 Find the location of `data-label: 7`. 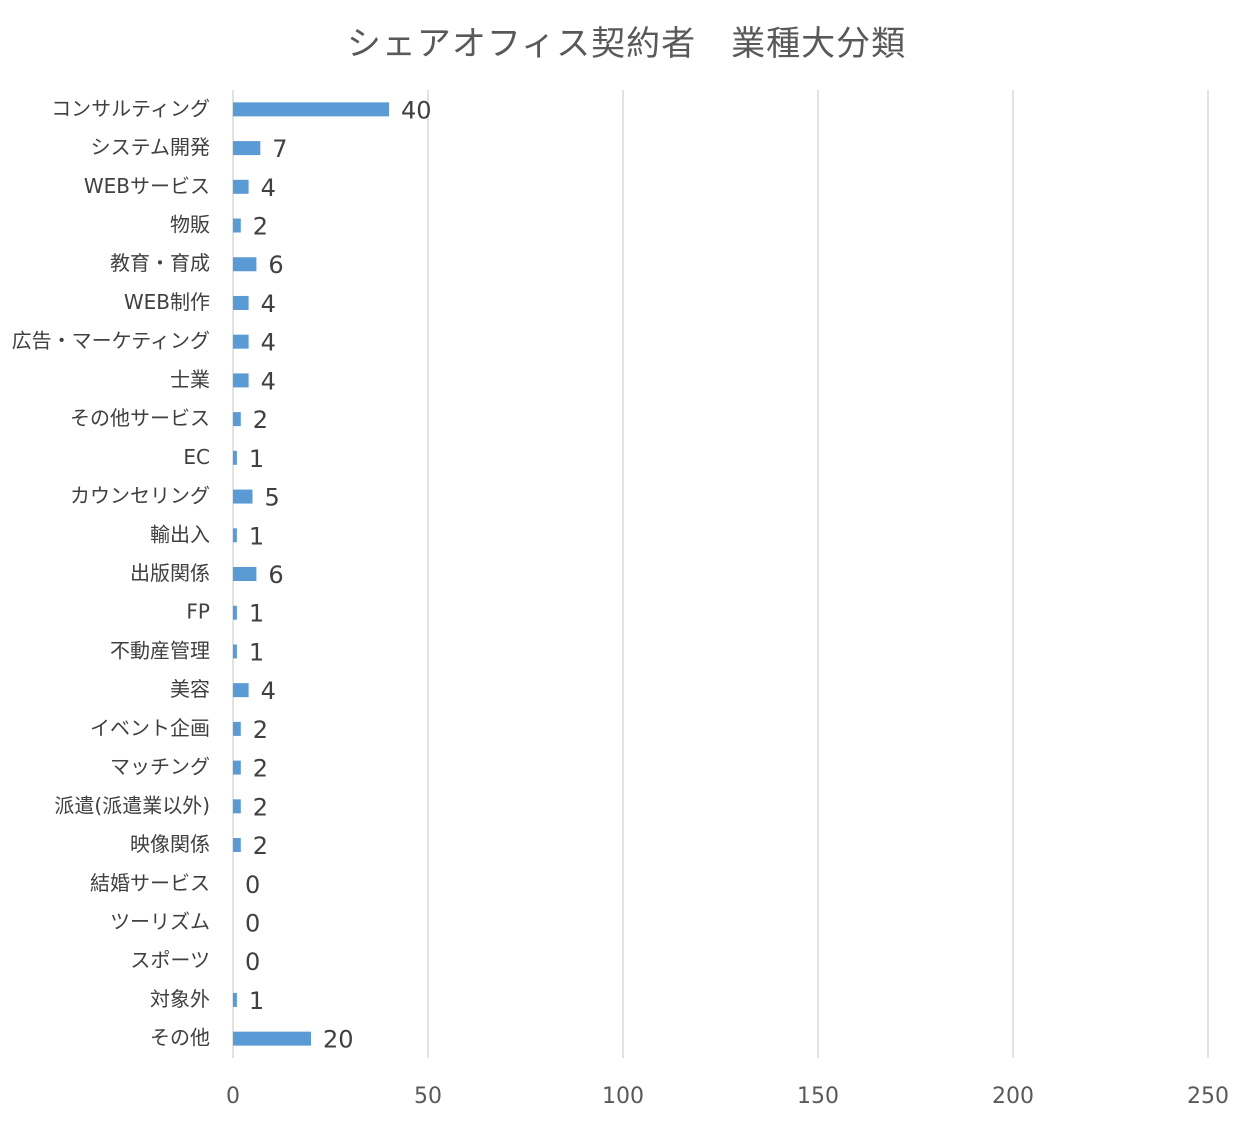

data-label: 7 is located at coordinates (279, 149).